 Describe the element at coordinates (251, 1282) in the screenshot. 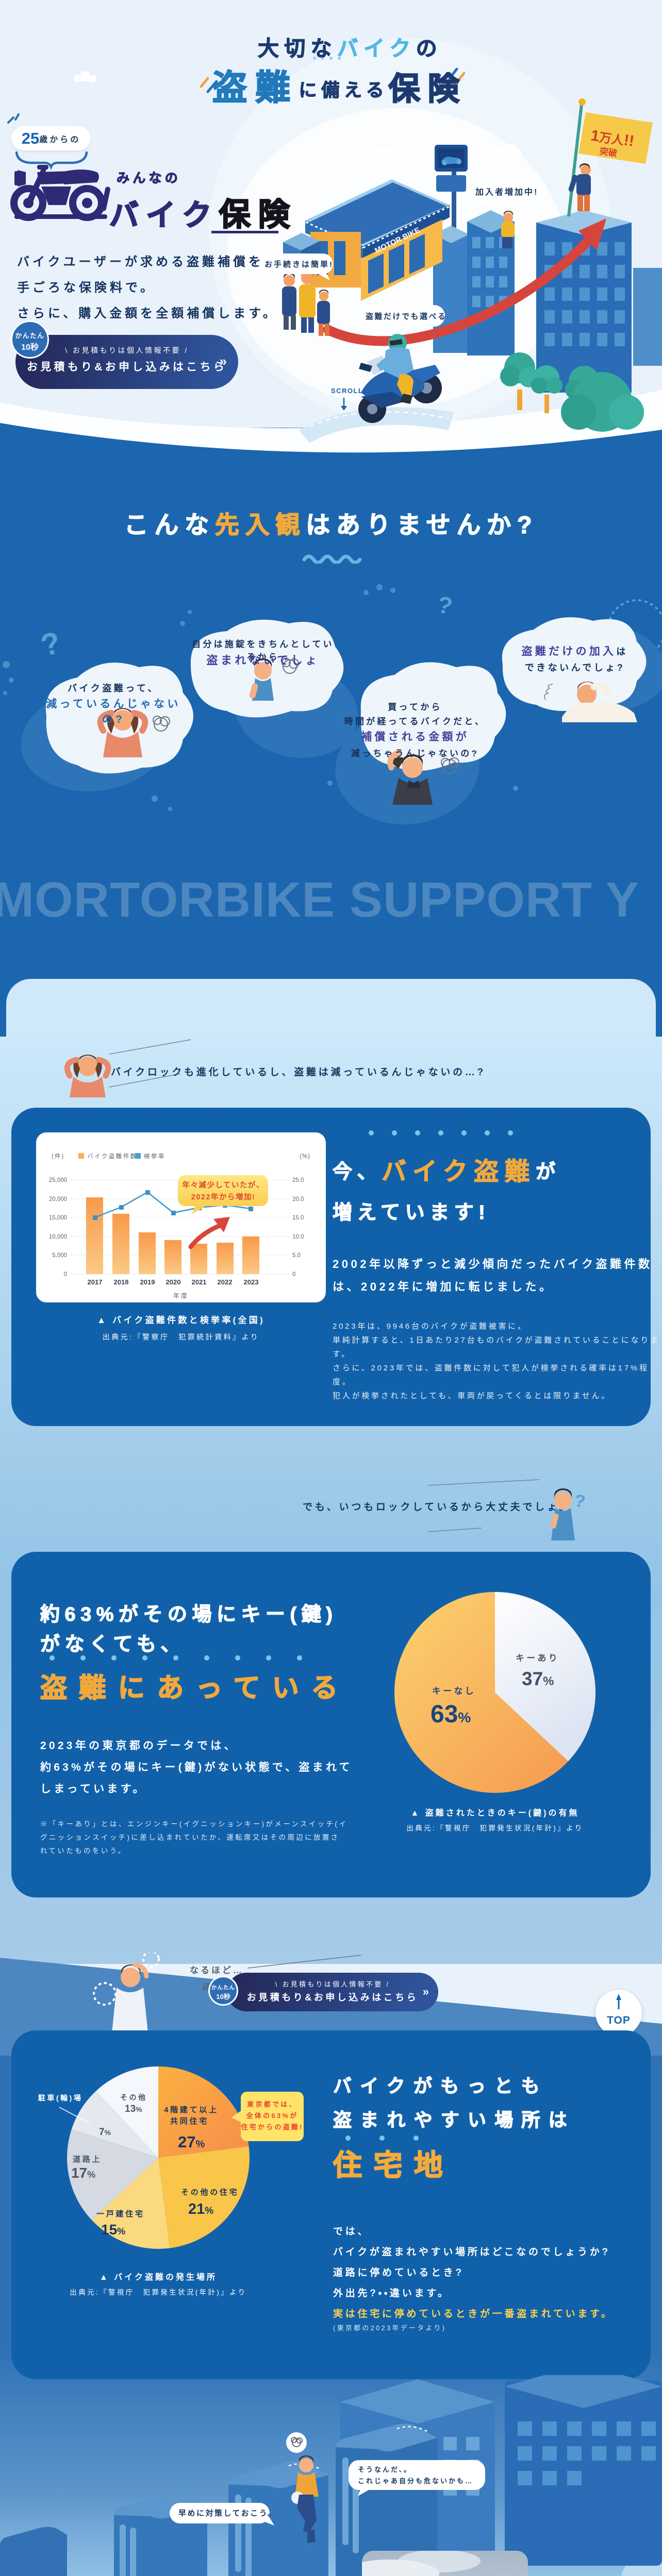

I see `svg-text: 2023` at that location.